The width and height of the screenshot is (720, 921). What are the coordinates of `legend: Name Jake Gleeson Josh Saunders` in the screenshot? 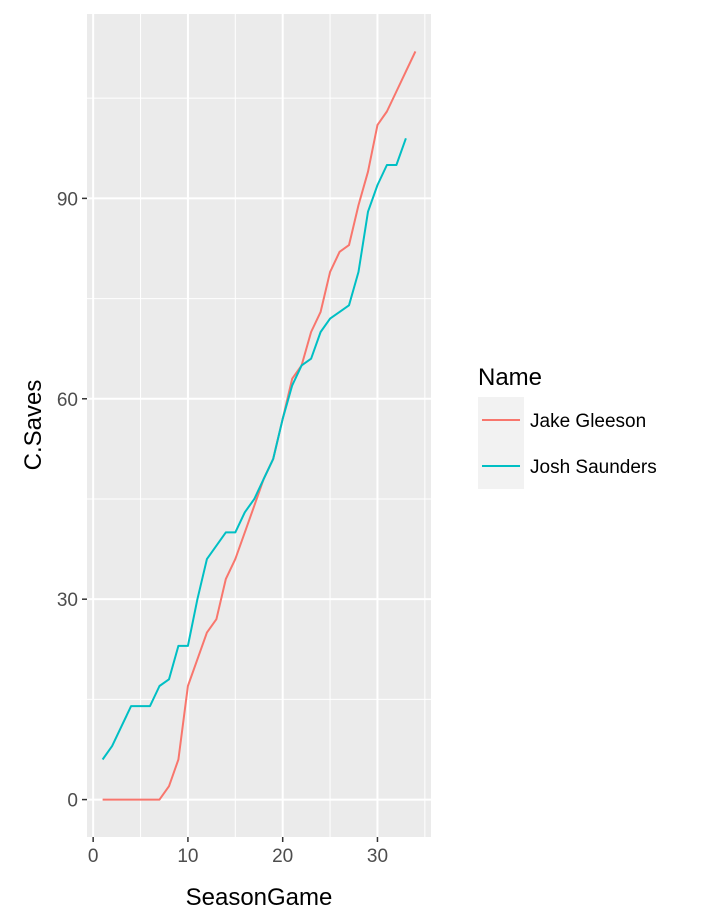 It's located at (567, 426).